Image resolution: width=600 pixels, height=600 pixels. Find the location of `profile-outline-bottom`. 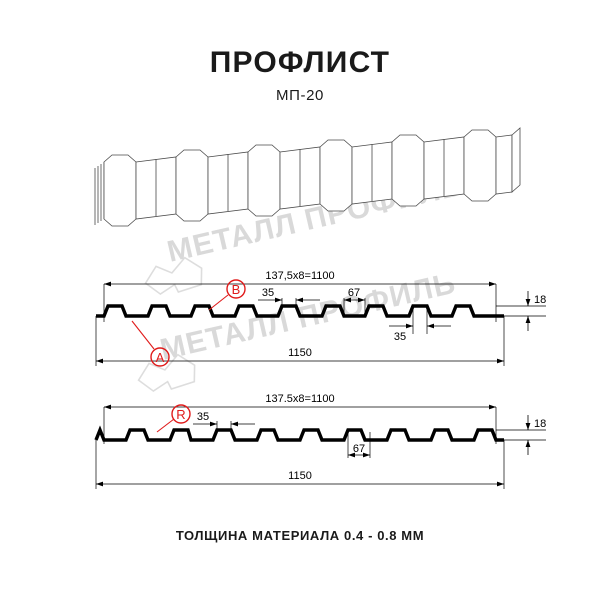

profile-outline-bottom is located at coordinates (299, 433).